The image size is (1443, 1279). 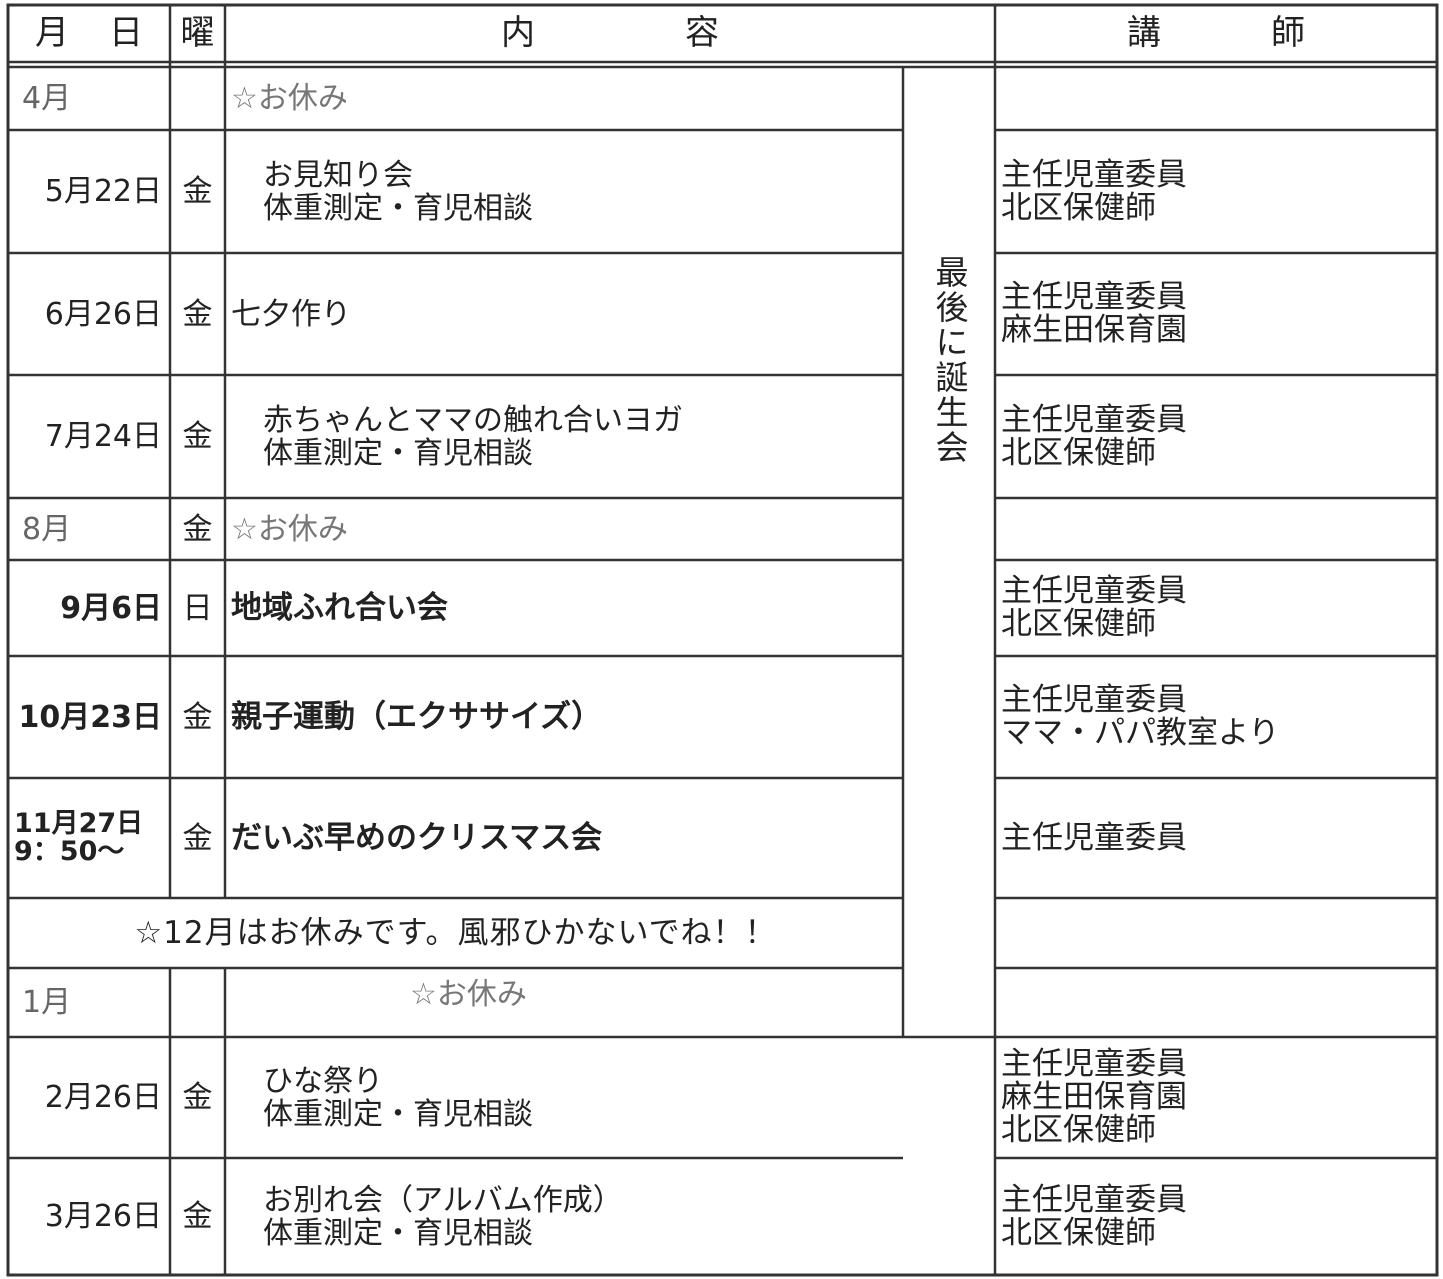 What do you see at coordinates (47, 529) in the screenshot?
I see `date-text: 8月` at bounding box center [47, 529].